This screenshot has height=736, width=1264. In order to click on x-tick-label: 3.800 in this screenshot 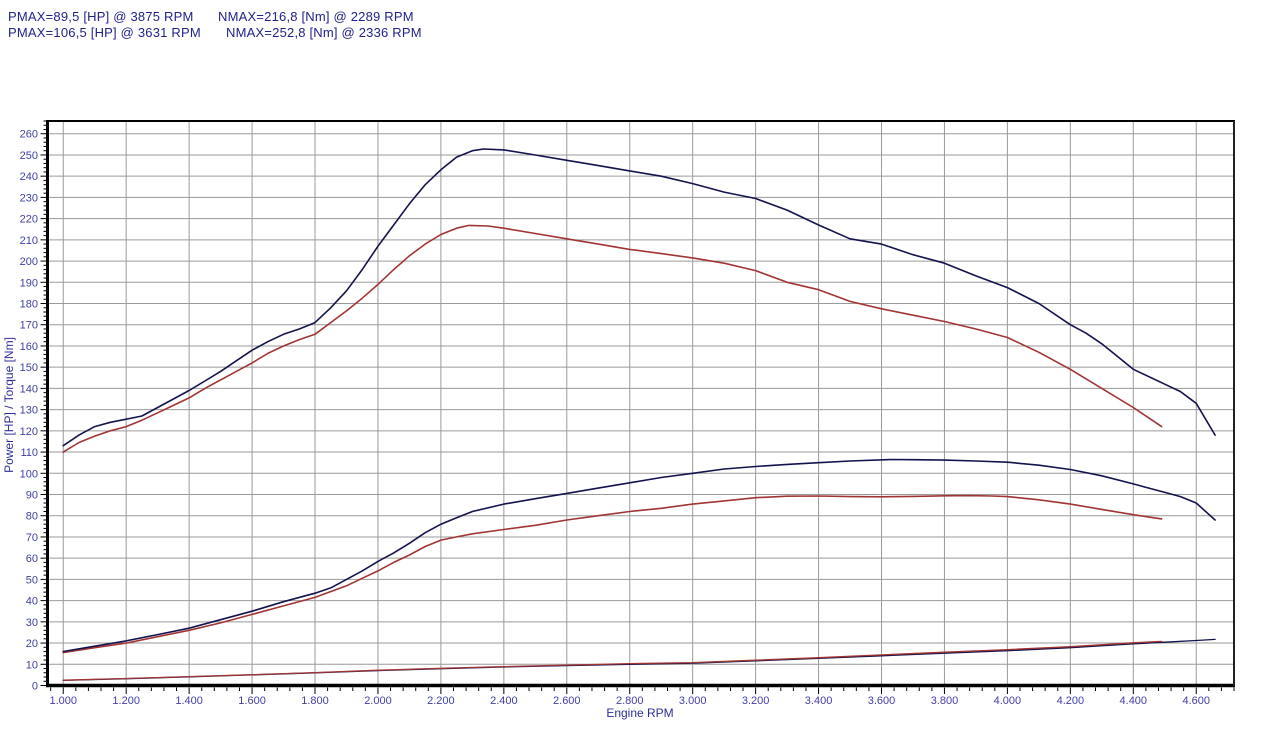, I will do `click(945, 701)`.